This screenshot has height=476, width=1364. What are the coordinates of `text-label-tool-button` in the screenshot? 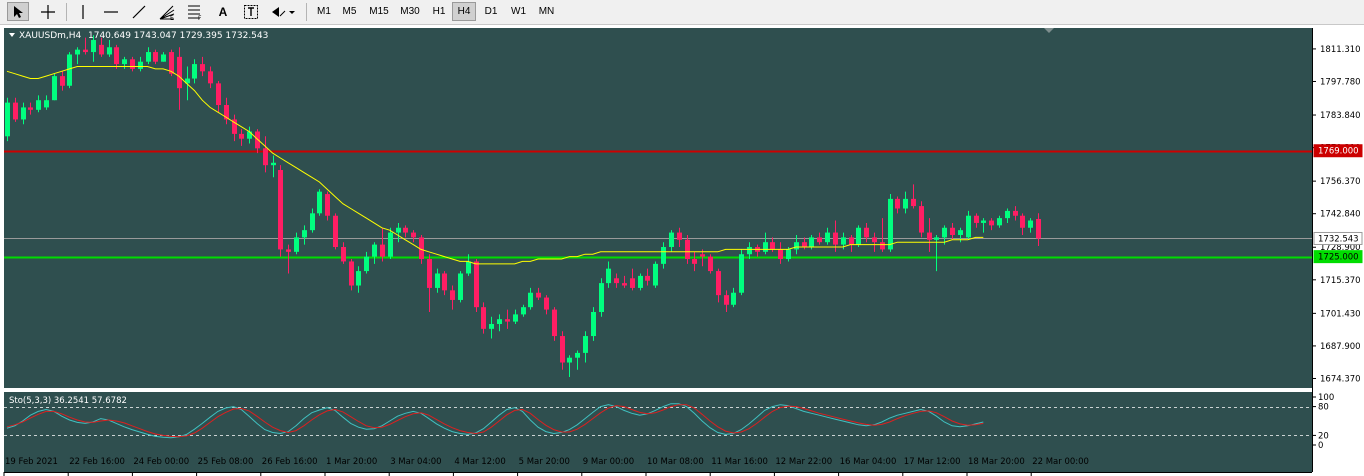 It's located at (251, 11).